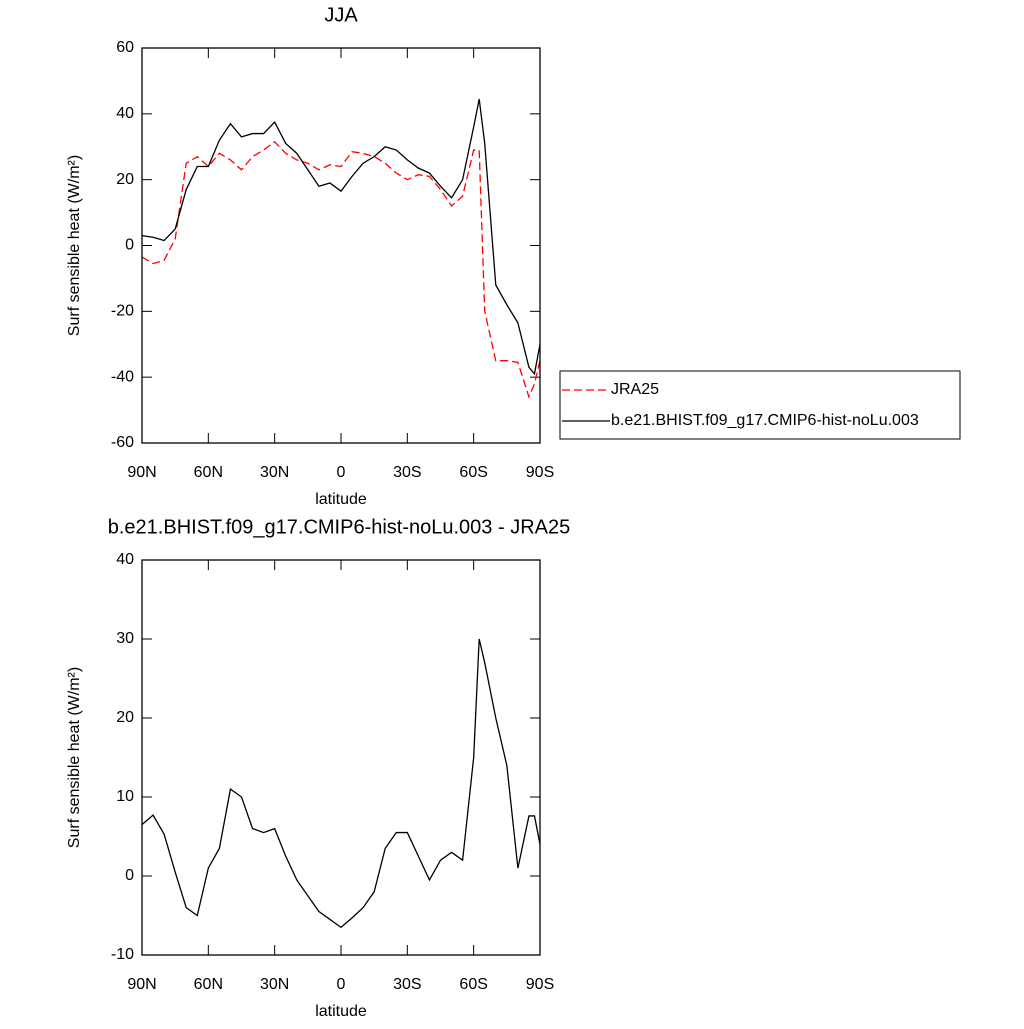 Image resolution: width=1024 pixels, height=1029 pixels. What do you see at coordinates (122, 954) in the screenshot?
I see `y-tick-label: -10` at bounding box center [122, 954].